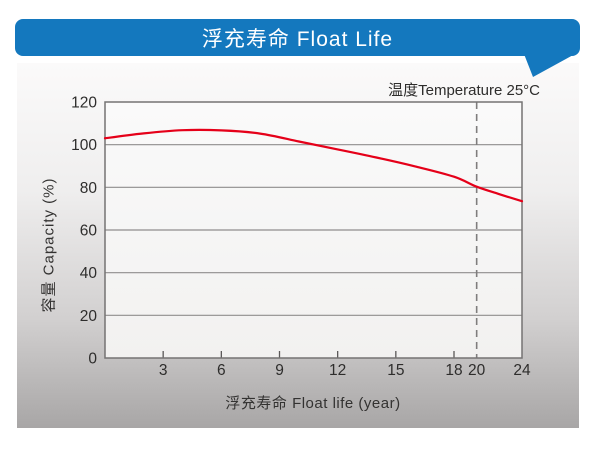 The width and height of the screenshot is (600, 451). What do you see at coordinates (313, 165) in the screenshot?
I see `capacity-curve` at bounding box center [313, 165].